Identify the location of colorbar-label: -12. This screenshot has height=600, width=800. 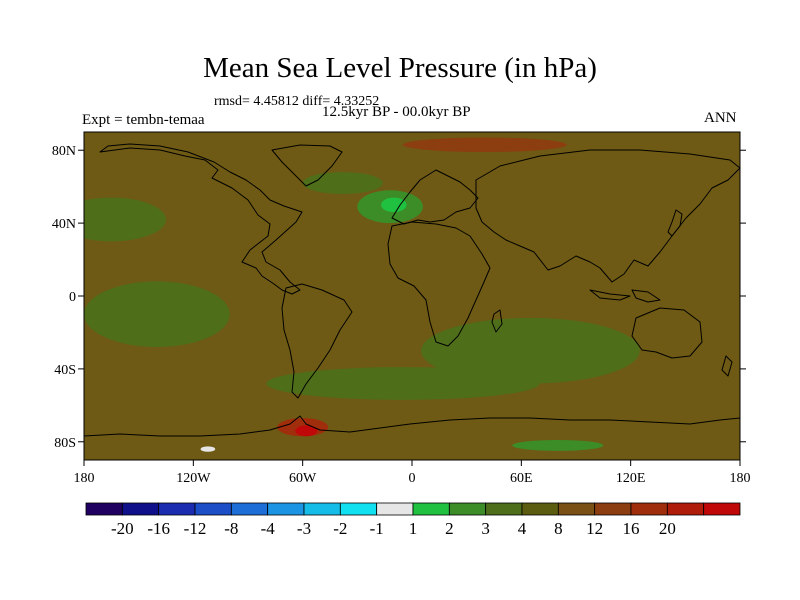
(195, 528).